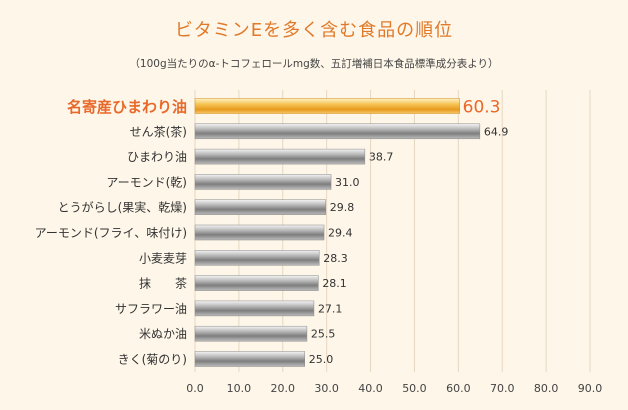 This screenshot has width=628, height=410. I want to click on chart-title: ビタミンEを多く含む食品の順位, so click(314, 30).